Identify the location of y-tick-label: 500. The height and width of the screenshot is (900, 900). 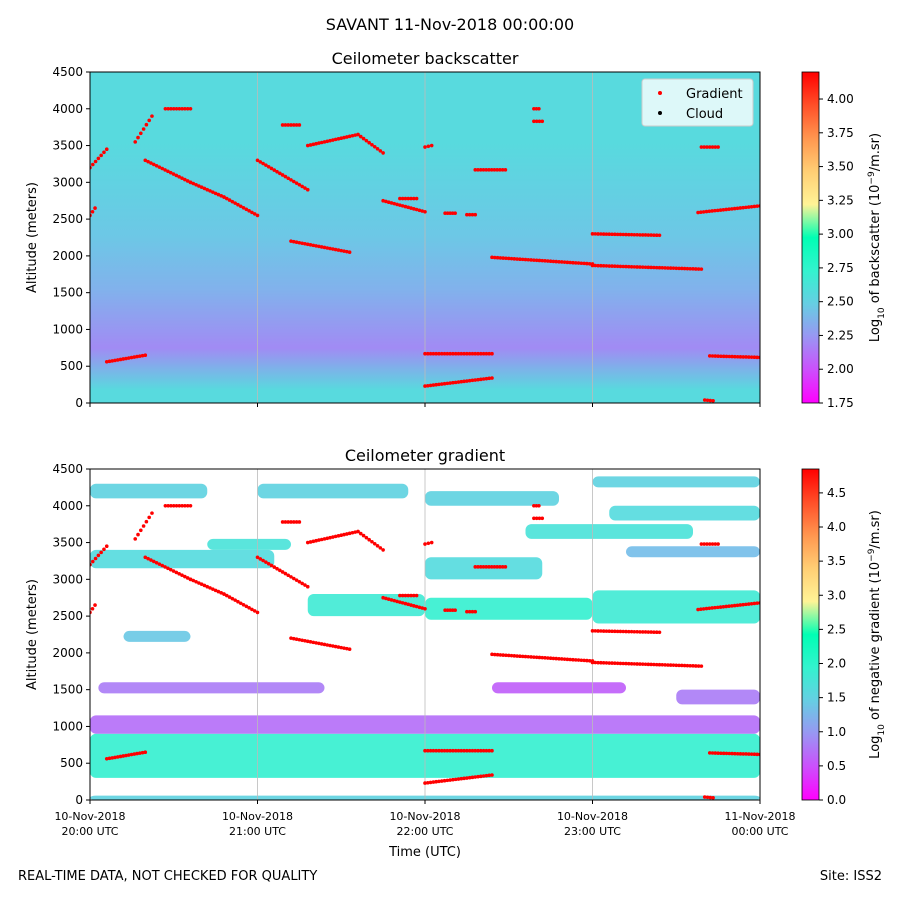
(71, 366).